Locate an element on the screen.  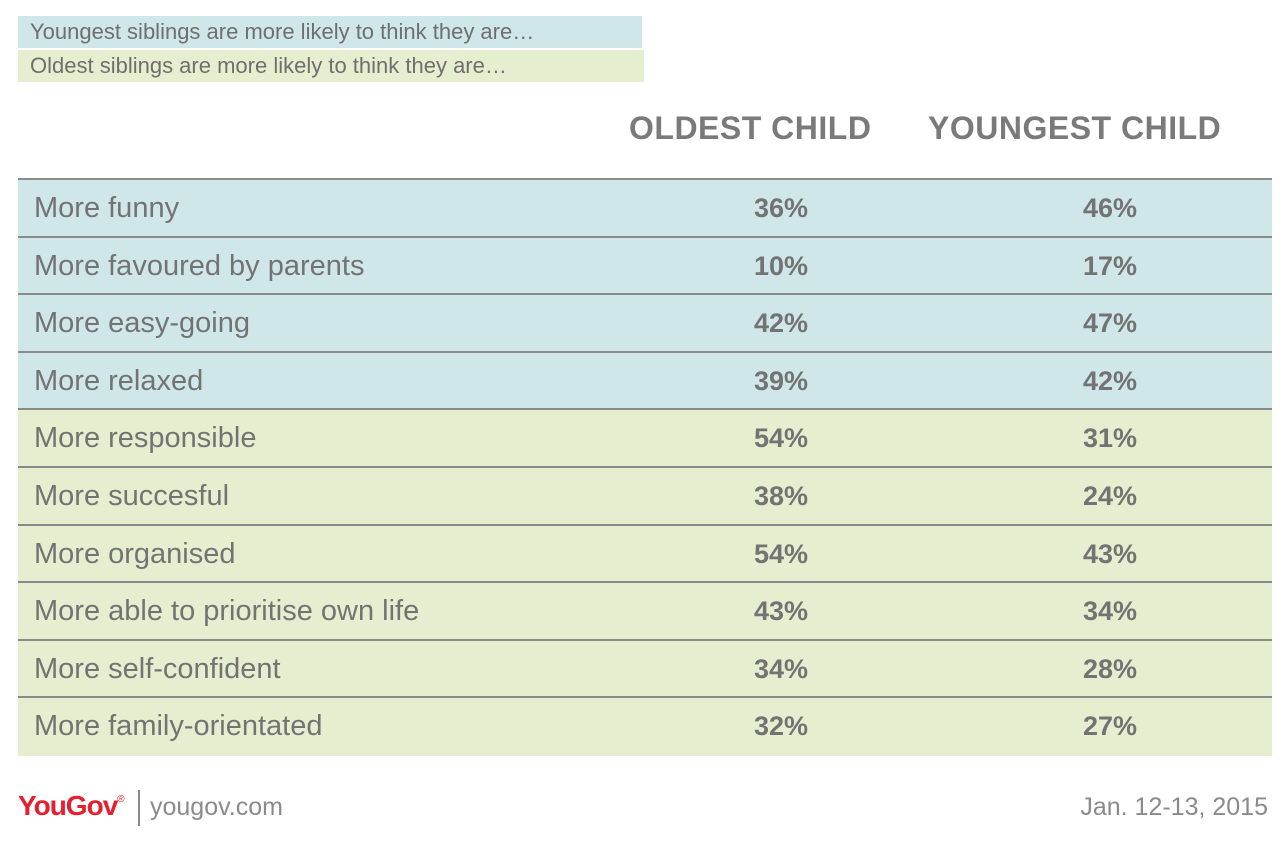
row-label: More responsible is located at coordinates (145, 438).